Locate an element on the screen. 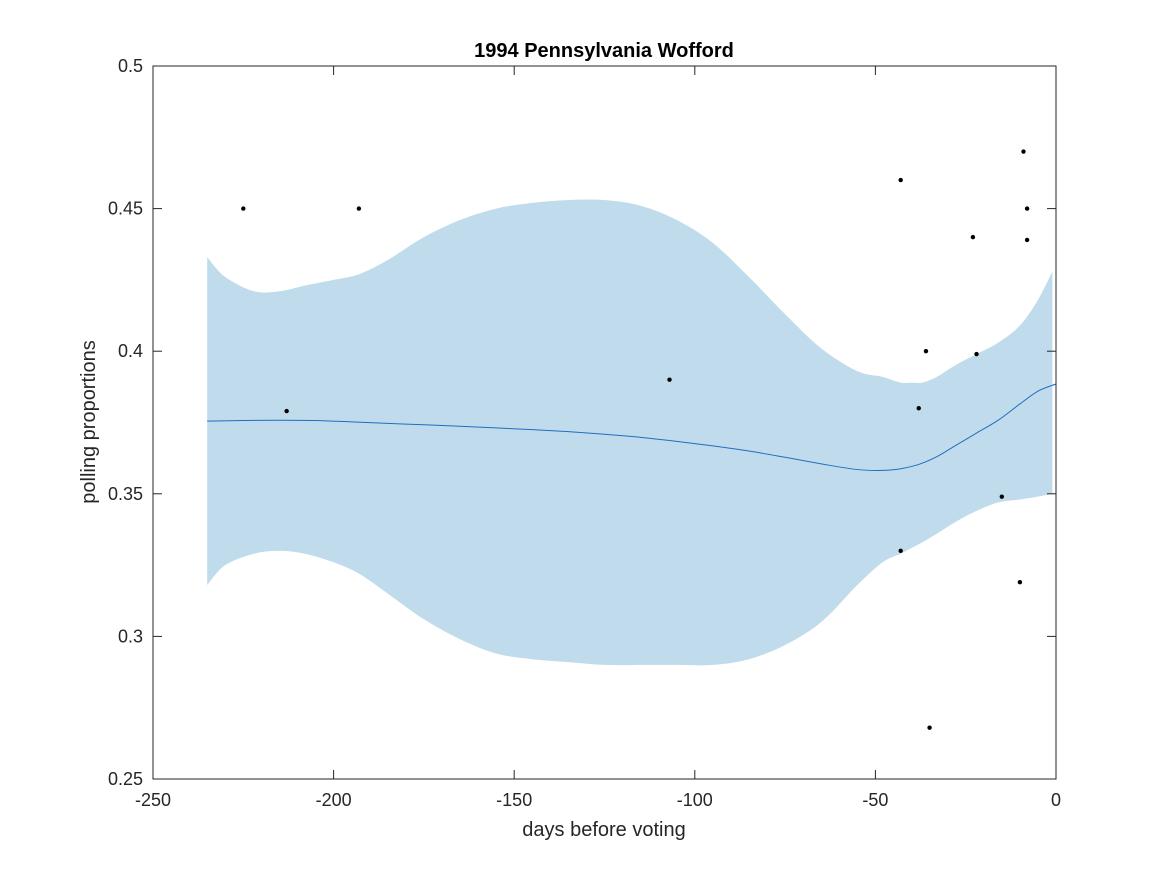 Image resolution: width=1167 pixels, height=875 pixels. x-tick-label: -250 is located at coordinates (153, 800).